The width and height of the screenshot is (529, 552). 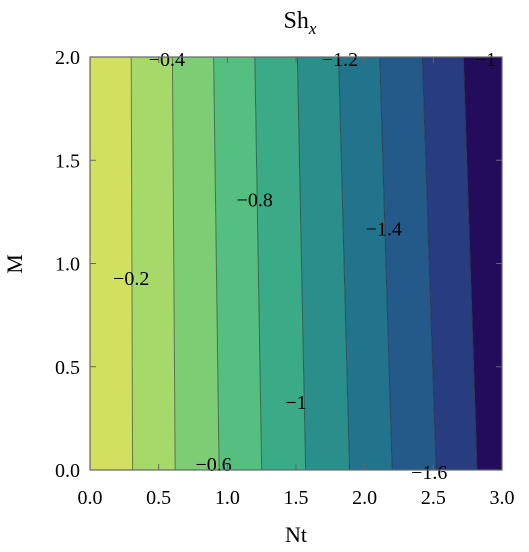 What do you see at coordinates (67, 161) in the screenshot?
I see `y-tick-label: 1.5` at bounding box center [67, 161].